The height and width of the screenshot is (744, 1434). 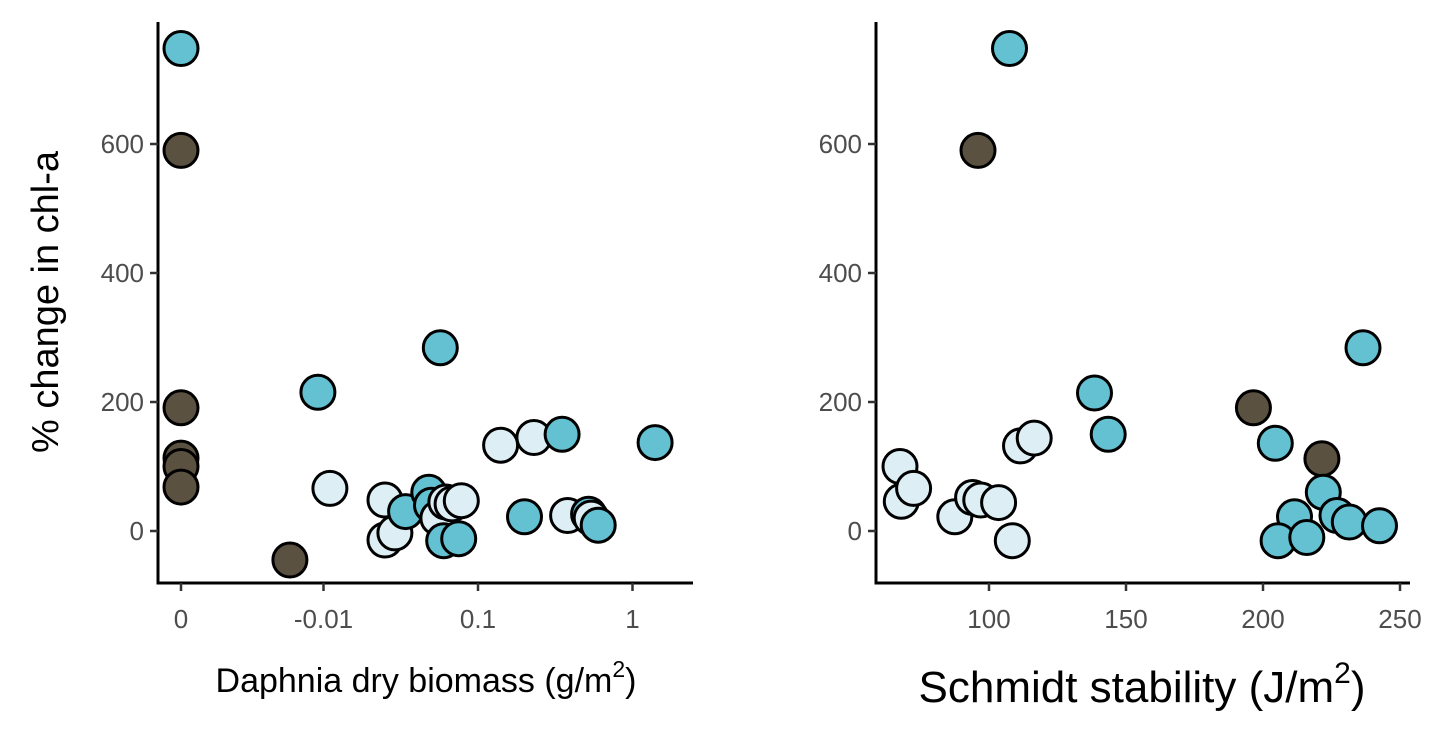 I want to click on right-x-axis-title-end: ), so click(x=1358, y=687).